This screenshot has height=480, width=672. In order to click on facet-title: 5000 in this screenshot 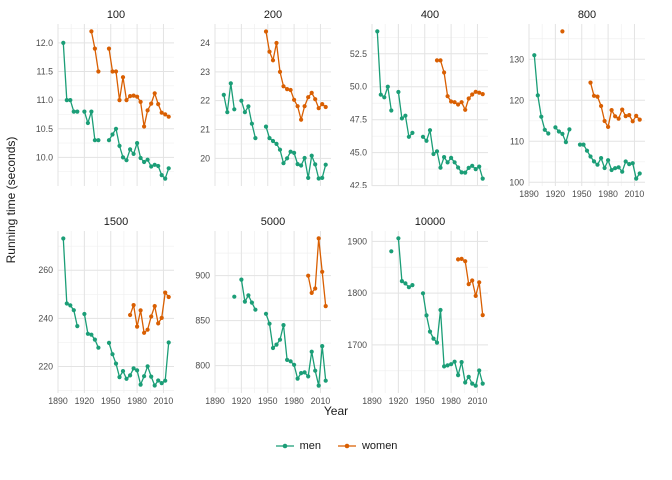, I will do `click(273, 222)`.